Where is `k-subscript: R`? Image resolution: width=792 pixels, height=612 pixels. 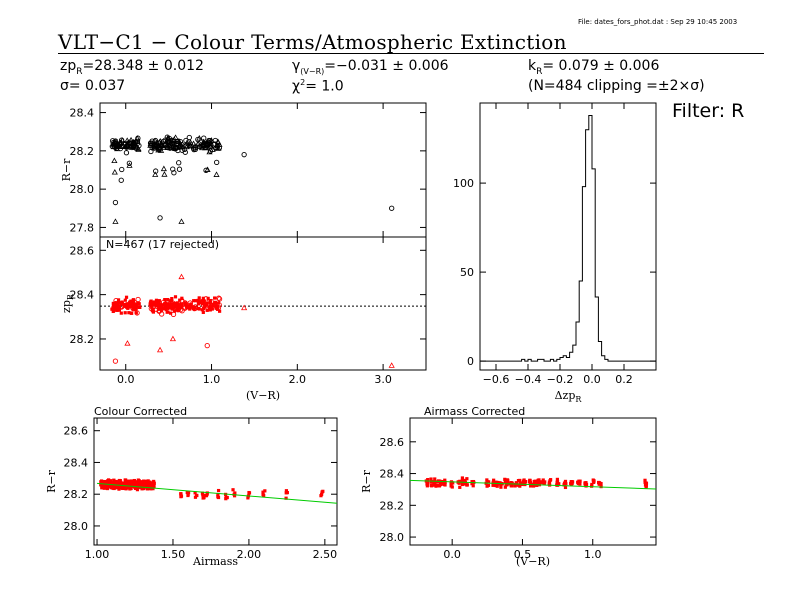
k-subscript: R is located at coordinates (539, 71).